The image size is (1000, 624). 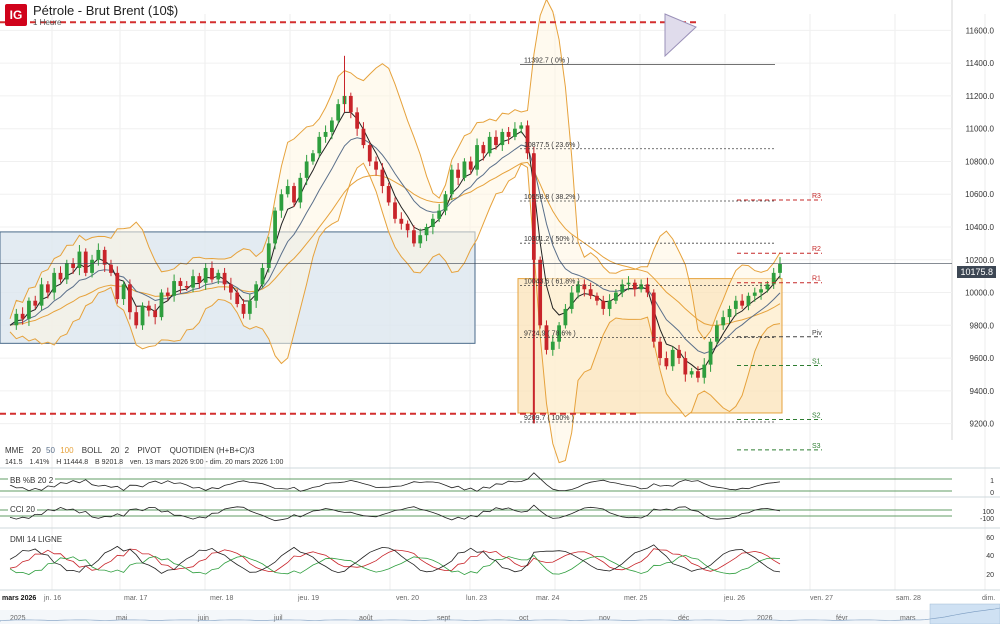 What do you see at coordinates (30, 509) in the screenshot?
I see `cci-param-period: 20` at bounding box center [30, 509].